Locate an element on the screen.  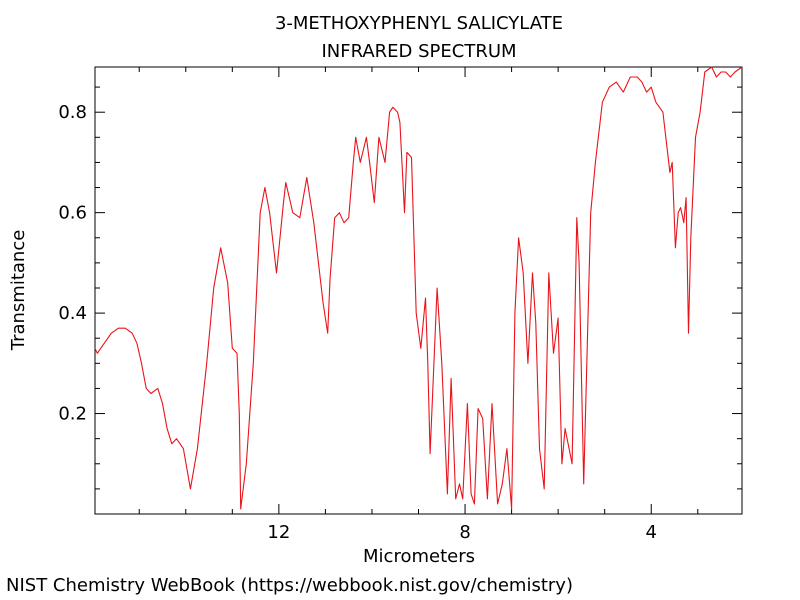
y-tick-label: 0.8 is located at coordinates (72, 112).